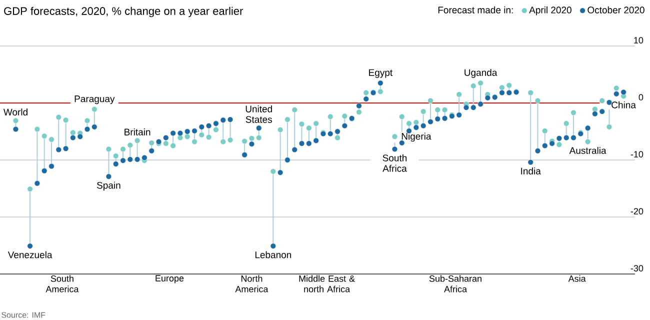 The image size is (650, 320). Describe the element at coordinates (24, 315) in the screenshot. I see `source-note: Source: IMF` at that location.